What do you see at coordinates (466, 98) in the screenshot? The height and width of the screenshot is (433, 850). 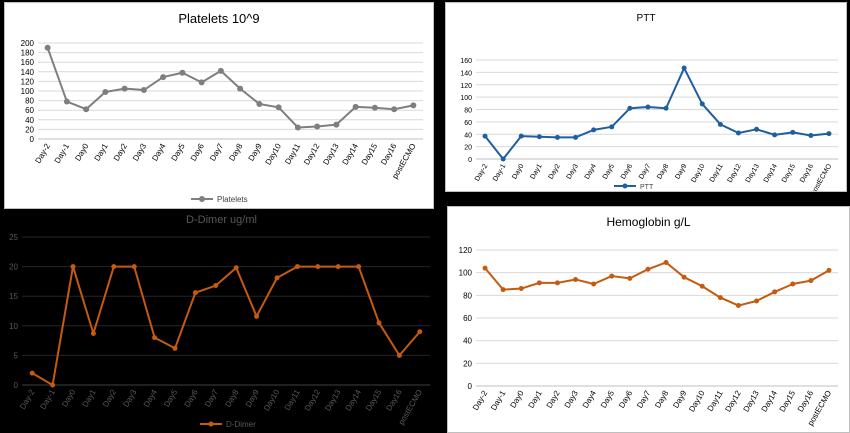 I see `y-tick-label: 100` at bounding box center [466, 98].